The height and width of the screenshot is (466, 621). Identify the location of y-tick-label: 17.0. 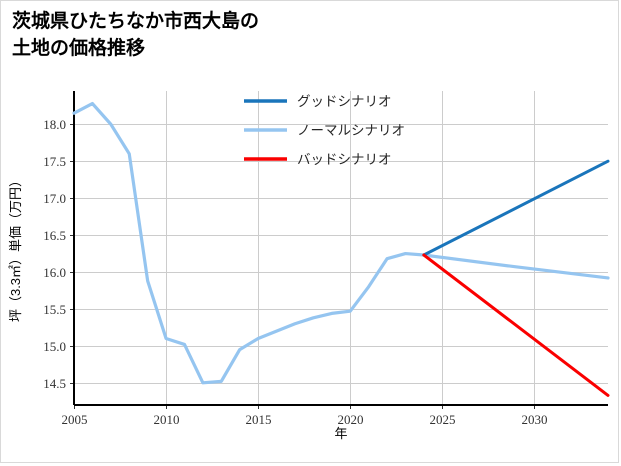
(54, 198).